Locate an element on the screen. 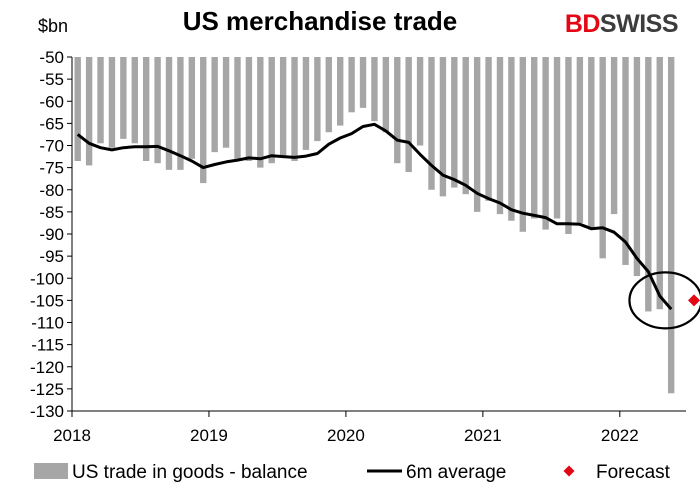 The image size is (700, 500). x-tick-label: 2021 is located at coordinates (483, 435).